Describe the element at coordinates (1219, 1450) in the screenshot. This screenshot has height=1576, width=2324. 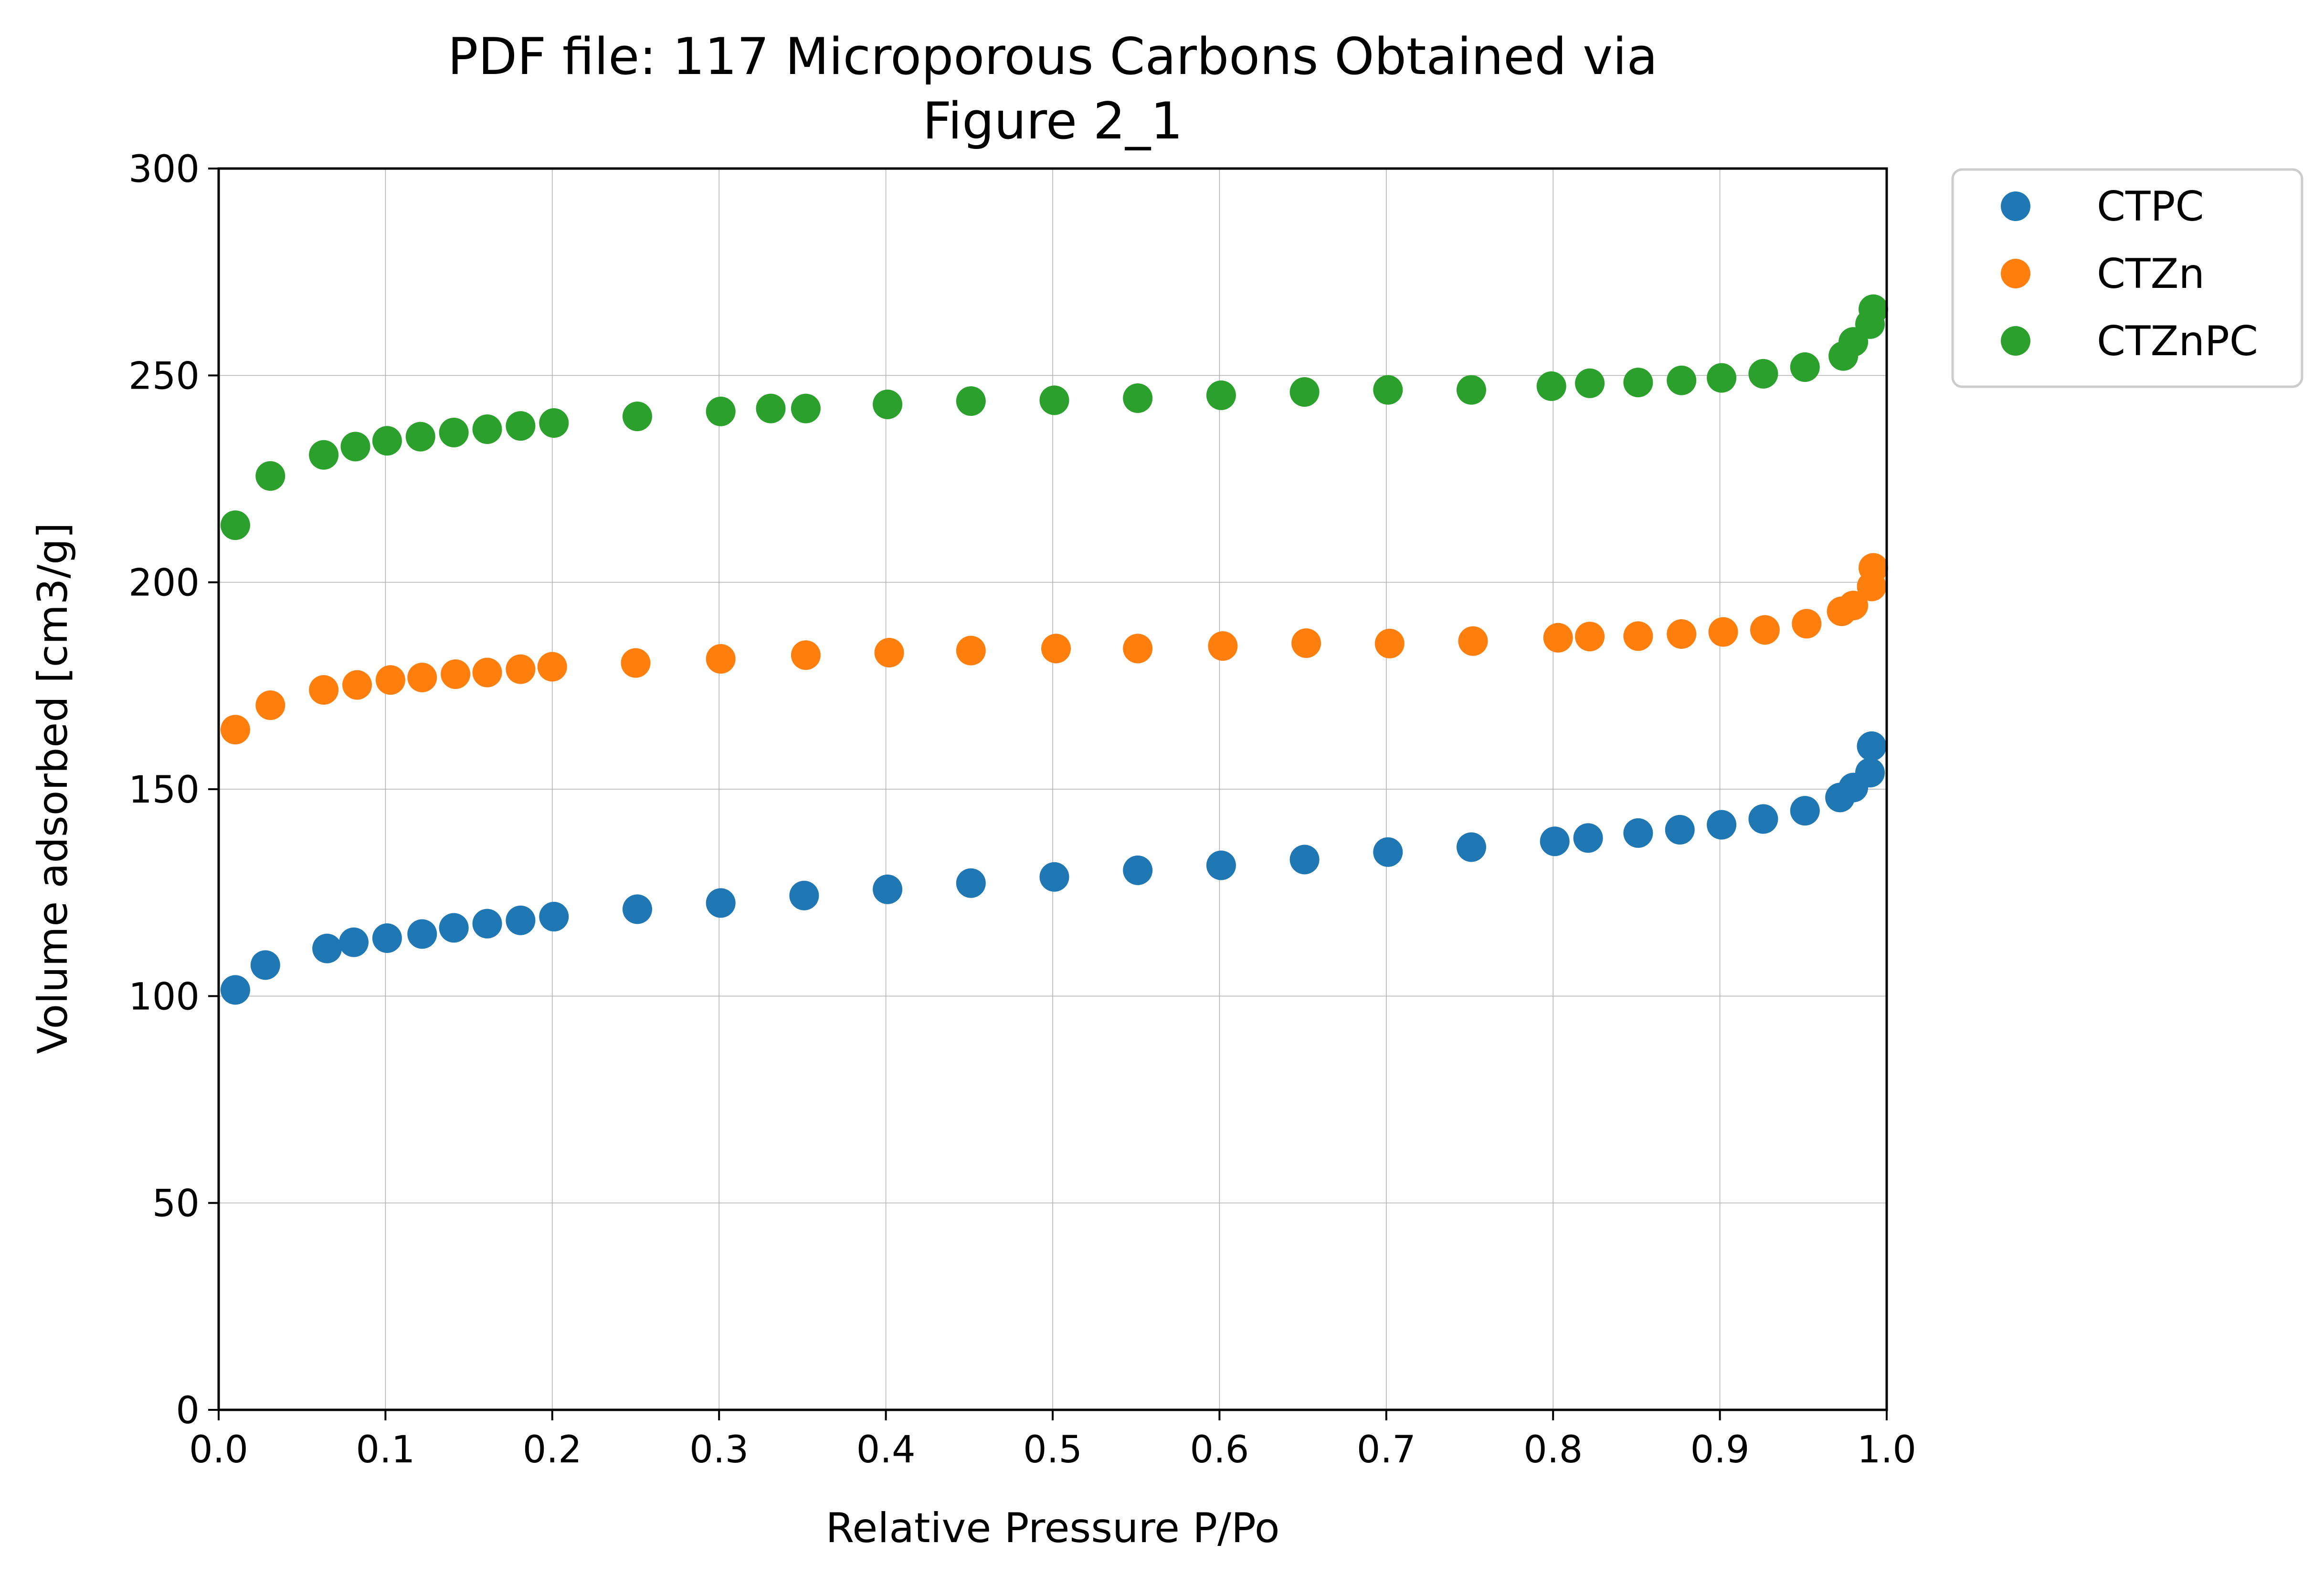
I see `x-tick-label: 0.6` at that location.